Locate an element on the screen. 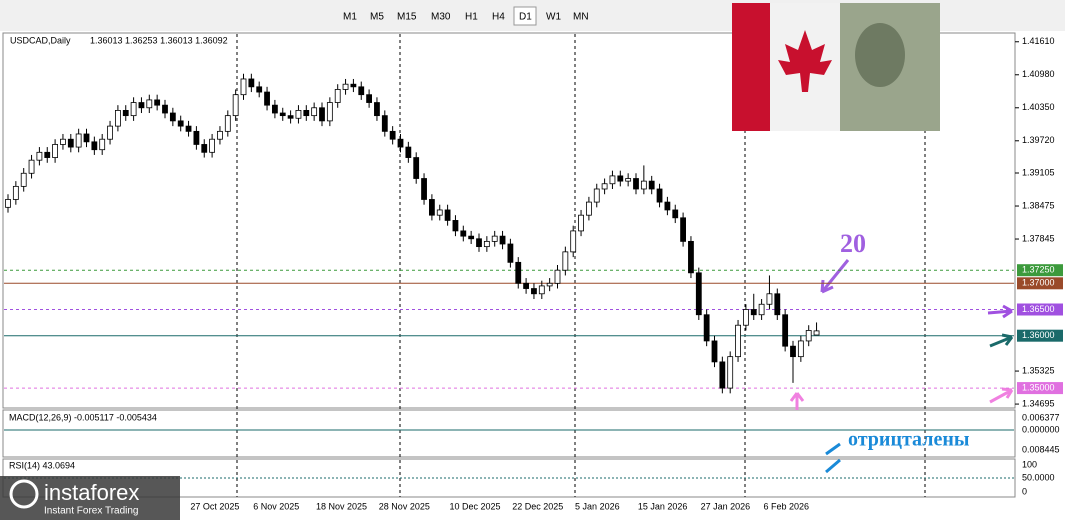 The width and height of the screenshot is (1065, 520). macd-panel is located at coordinates (509, 433).